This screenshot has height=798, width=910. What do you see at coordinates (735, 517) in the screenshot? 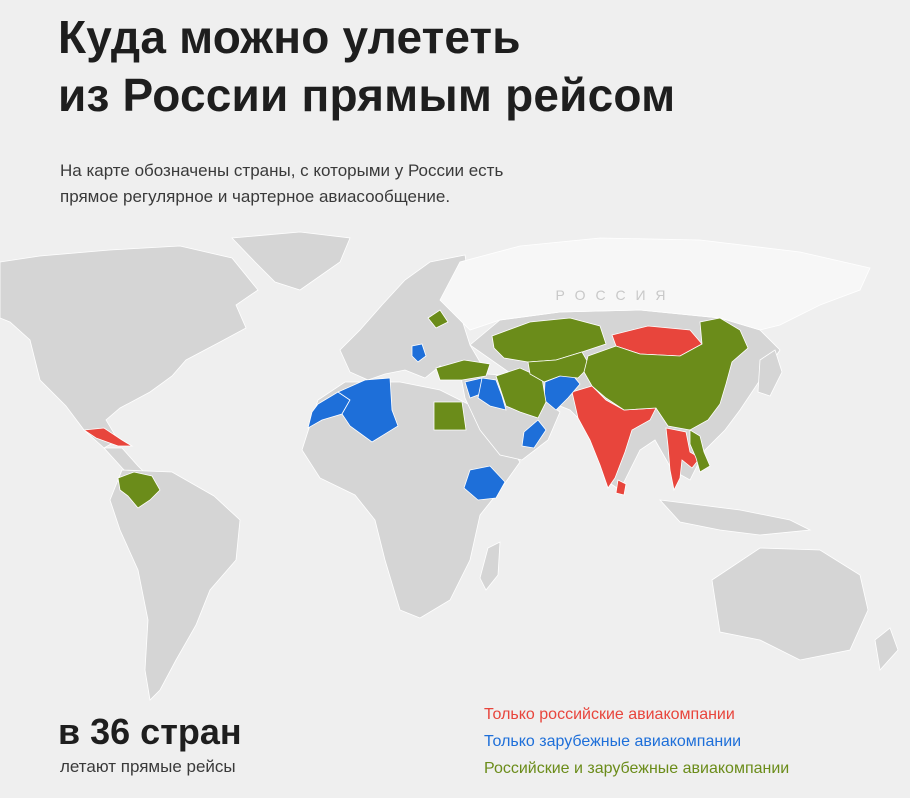
I see `maritime-southeast-asia` at bounding box center [735, 517].